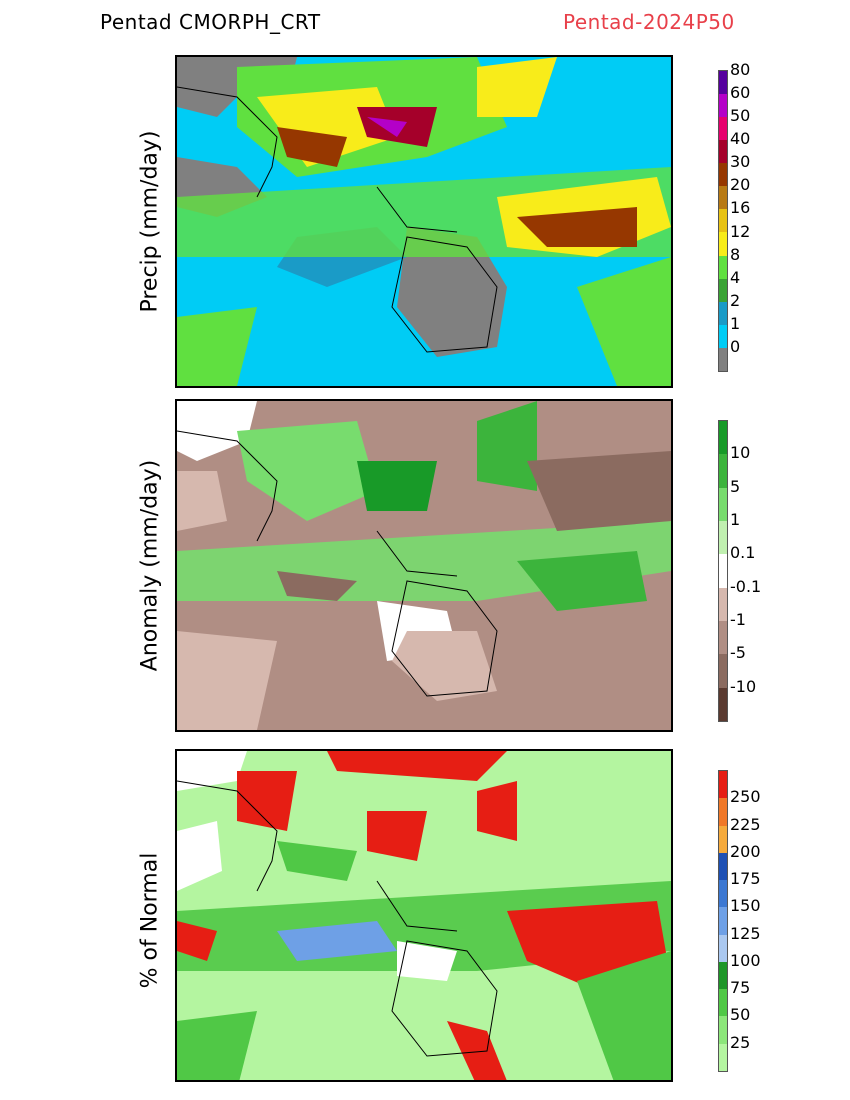 The image size is (850, 1100). I want to click on colorbar-tick-label: 2, so click(735, 300).